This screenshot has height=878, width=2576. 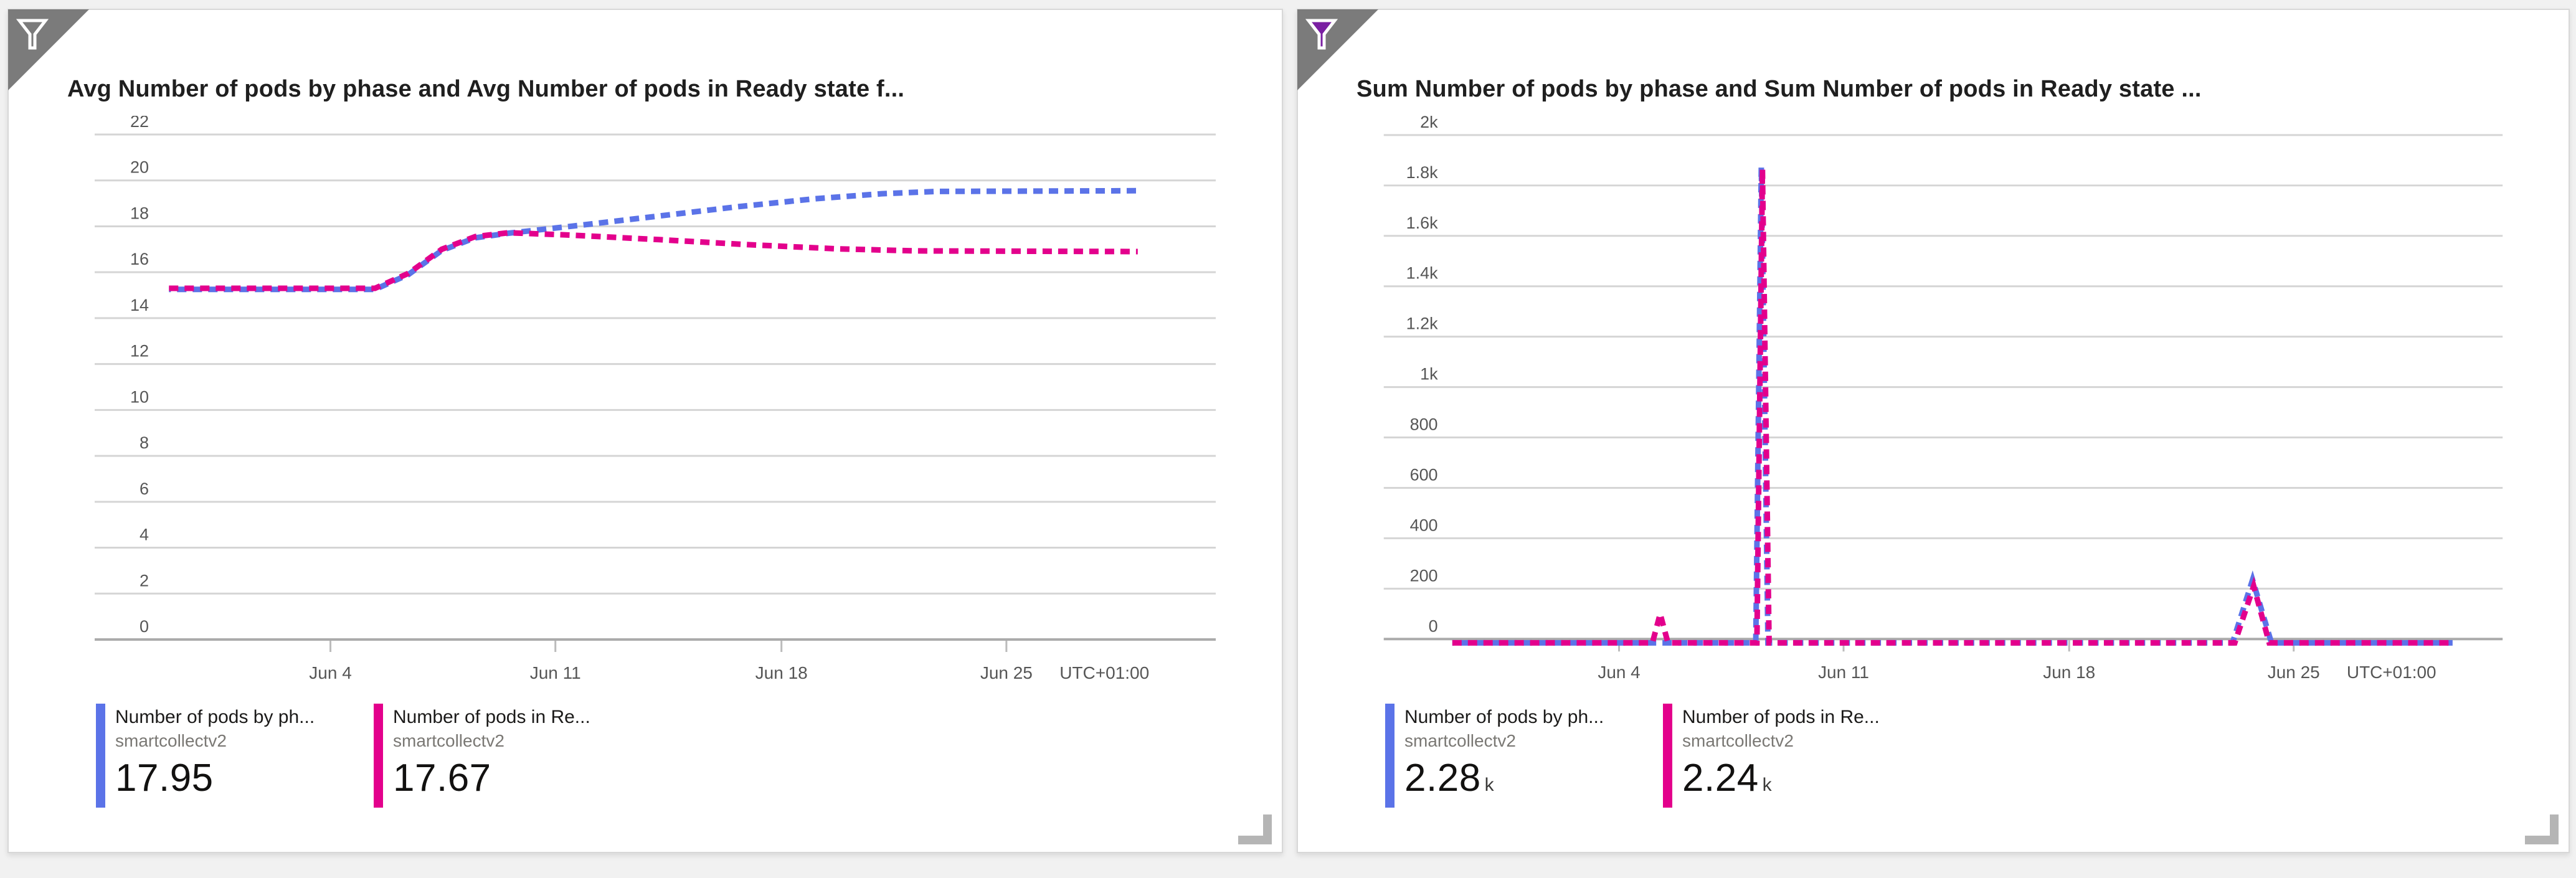 I want to click on legend-aggregation-value: 17.95, so click(x=164, y=779).